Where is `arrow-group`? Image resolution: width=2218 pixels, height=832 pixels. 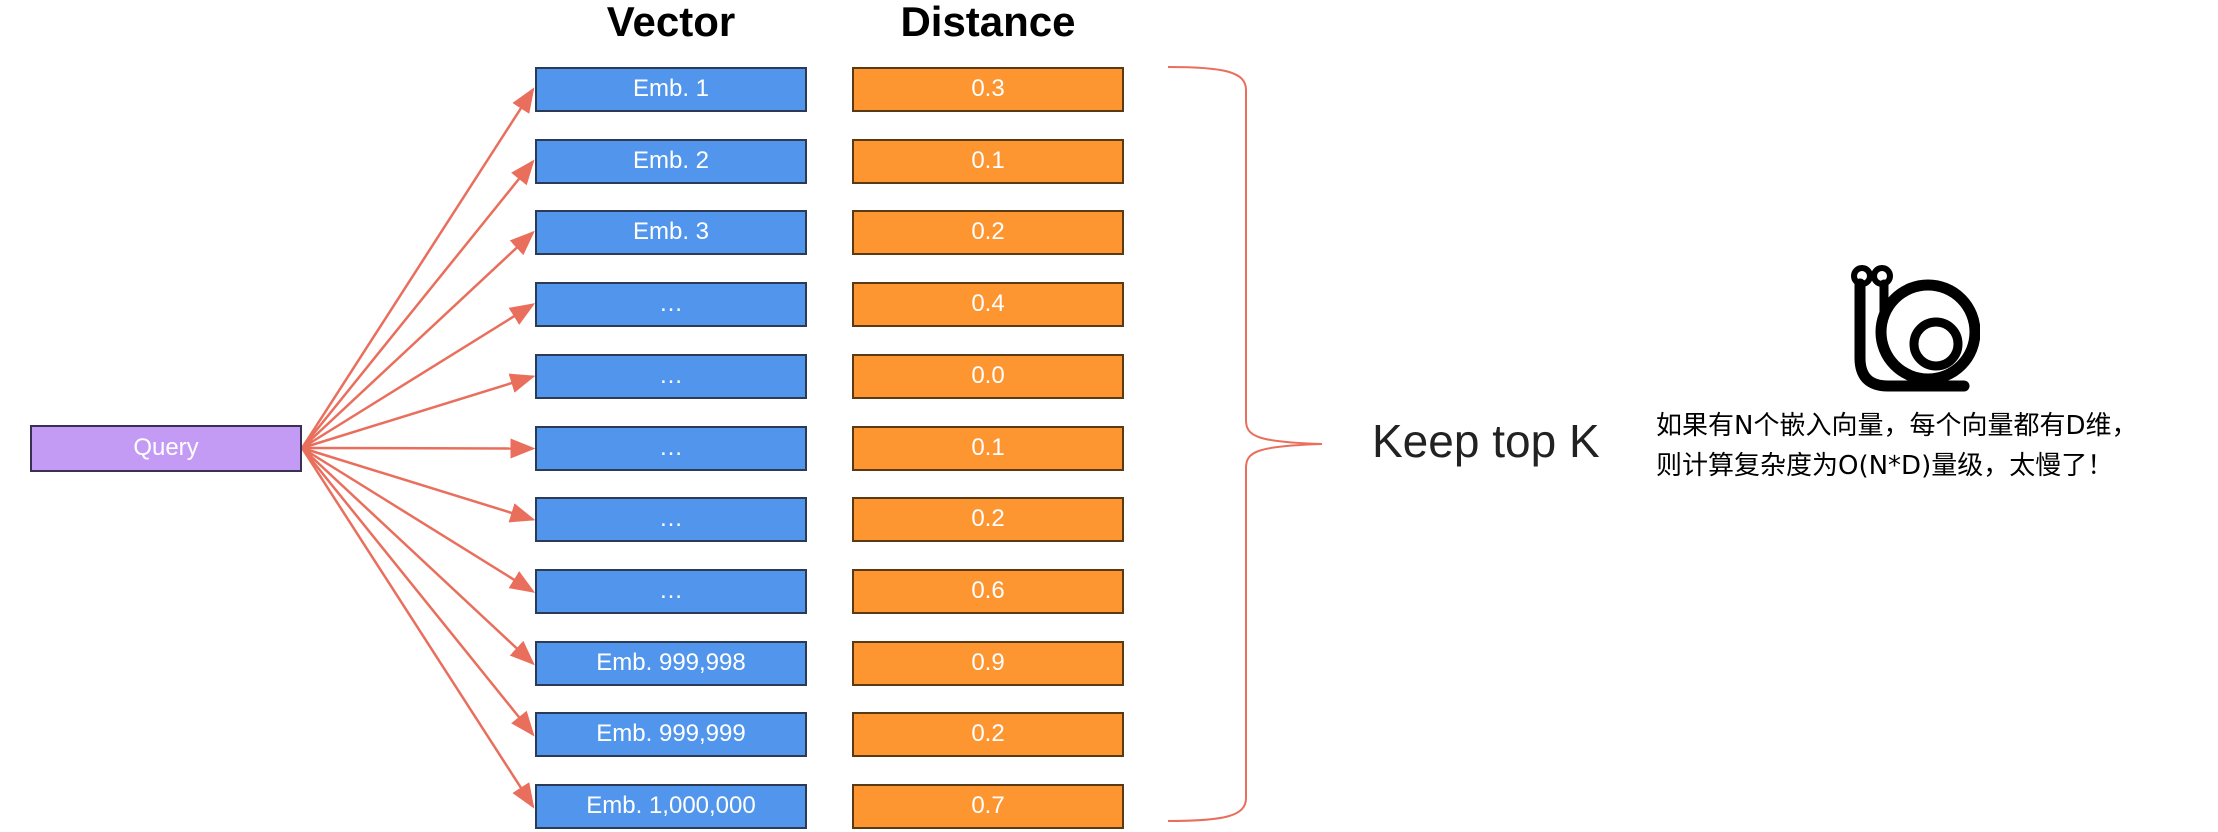 arrow-group is located at coordinates (418, 448).